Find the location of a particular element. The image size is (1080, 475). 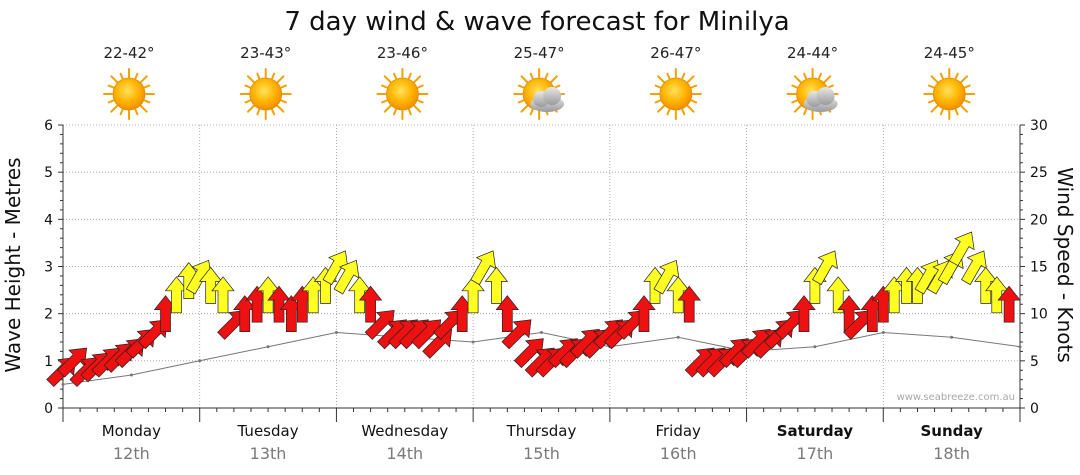

y2-tick-label: 0 is located at coordinates (1034, 409).